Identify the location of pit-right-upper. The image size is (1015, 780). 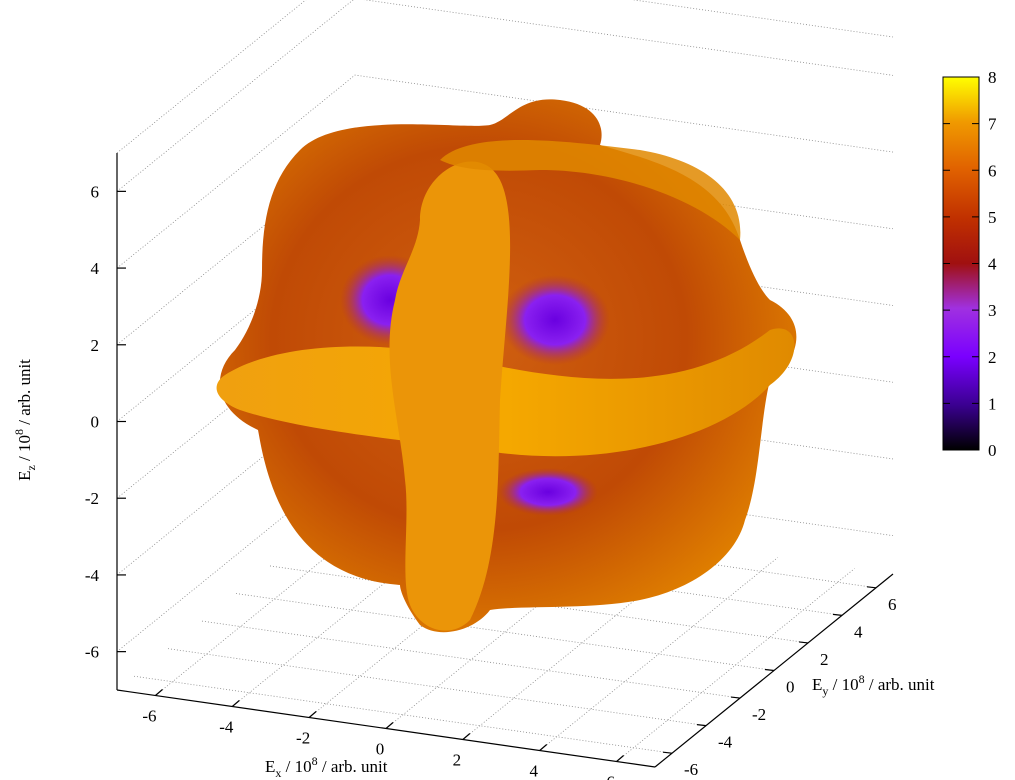
(555, 320).